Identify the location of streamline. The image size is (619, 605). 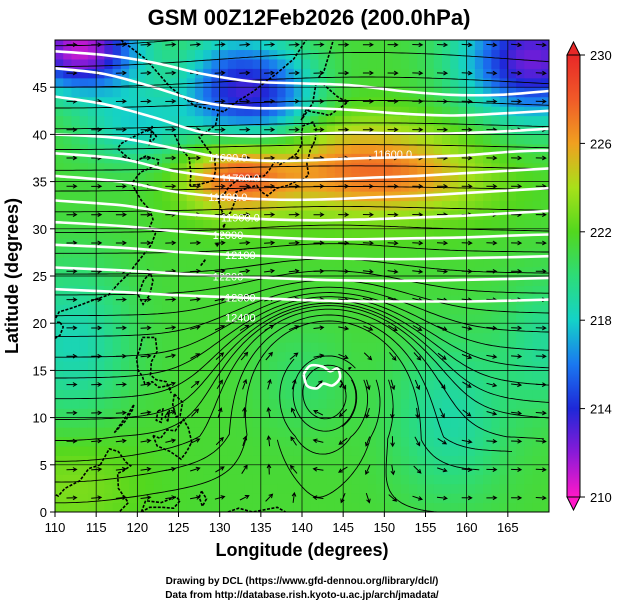
(324, 393).